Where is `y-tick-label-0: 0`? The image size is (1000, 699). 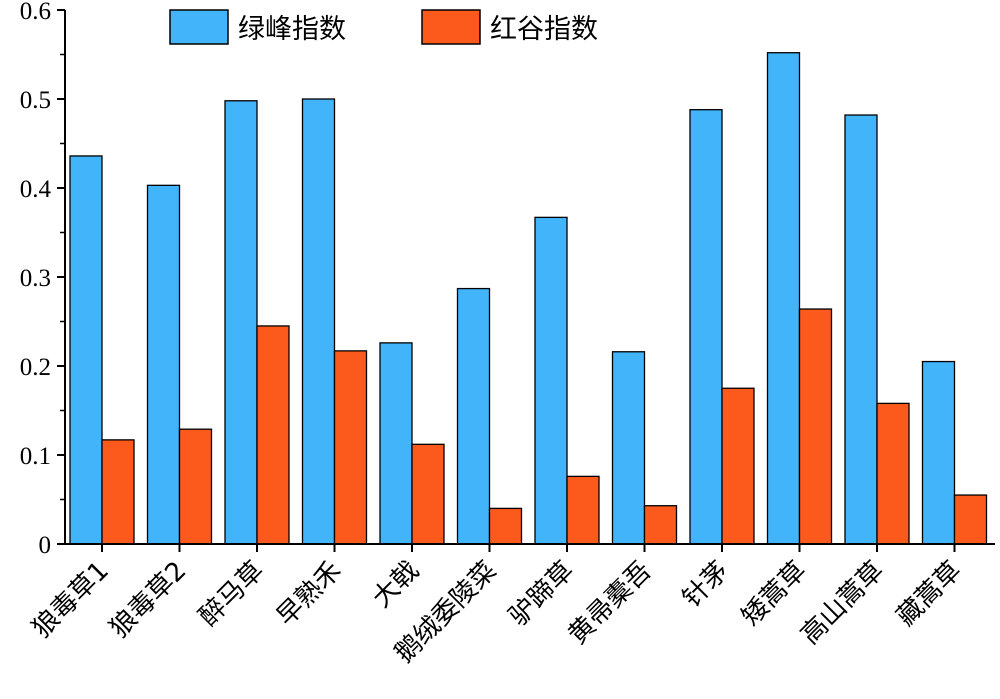
y-tick-label-0: 0 is located at coordinates (45, 545).